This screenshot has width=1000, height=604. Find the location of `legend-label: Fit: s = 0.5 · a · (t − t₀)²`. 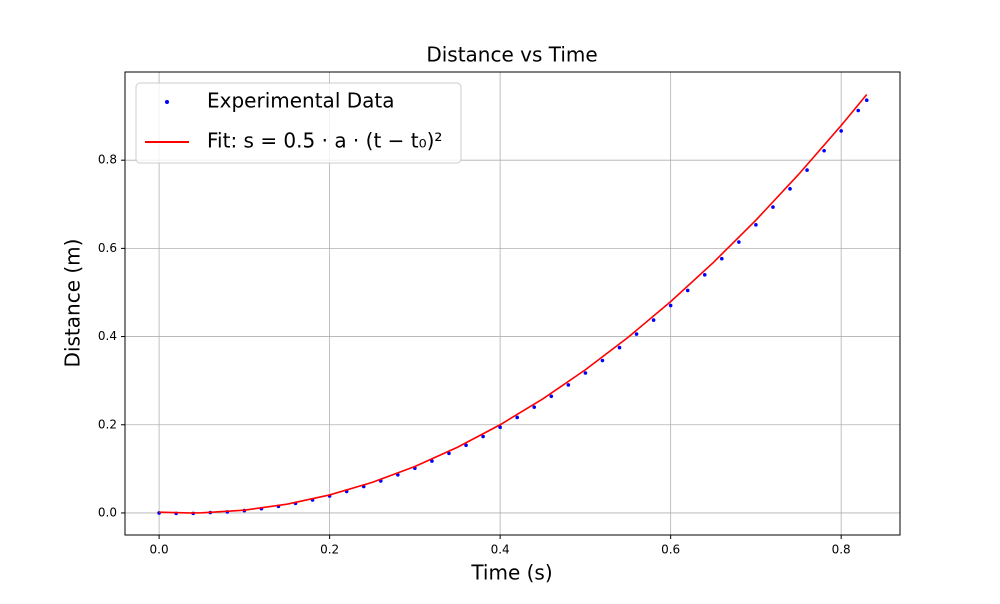

legend-label: Fit: s = 0.5 · a · (t − t₀)² is located at coordinates (324, 141).